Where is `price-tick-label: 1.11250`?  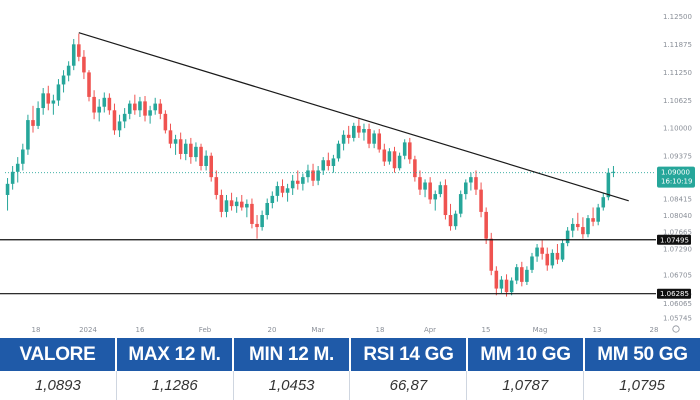
price-tick-label: 1.11250 is located at coordinates (677, 73).